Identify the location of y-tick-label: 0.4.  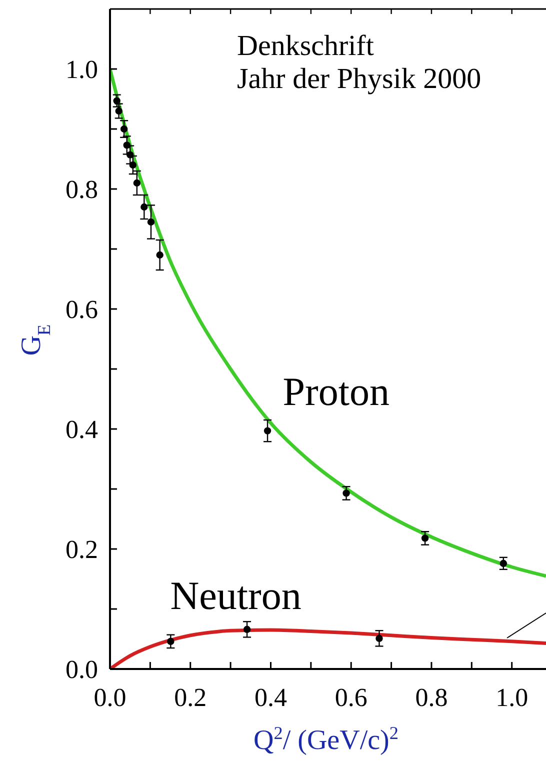
(82, 429).